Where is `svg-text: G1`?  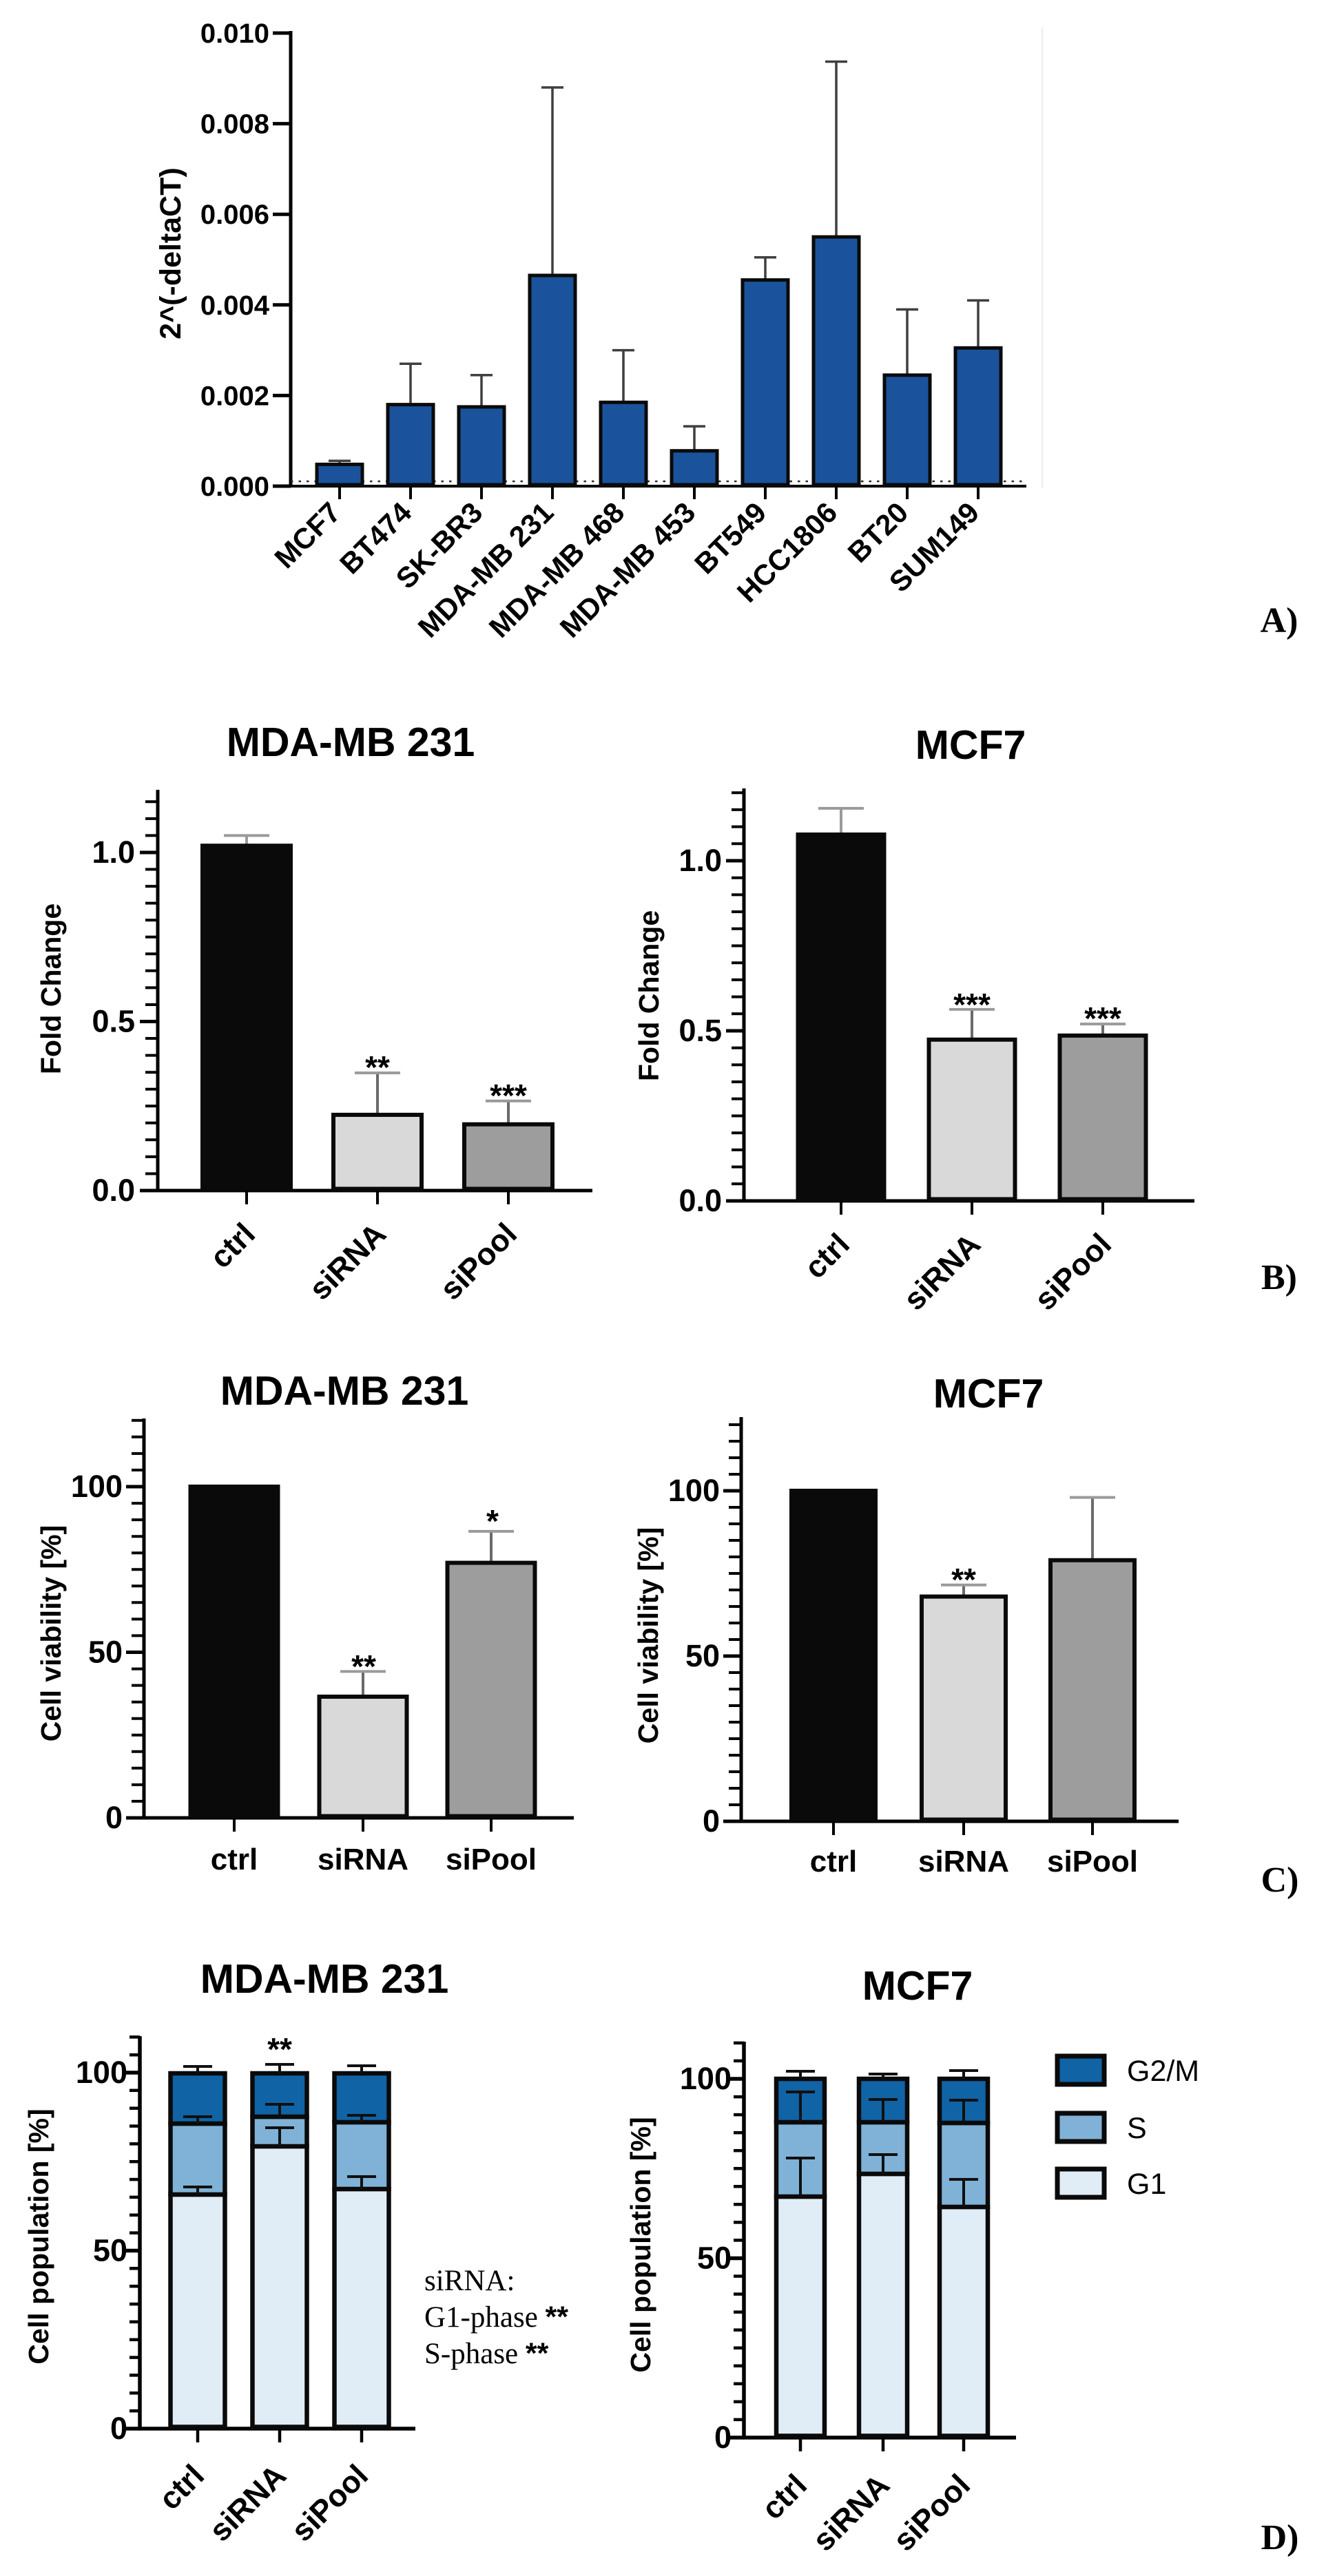 svg-text: G1 is located at coordinates (1146, 2184).